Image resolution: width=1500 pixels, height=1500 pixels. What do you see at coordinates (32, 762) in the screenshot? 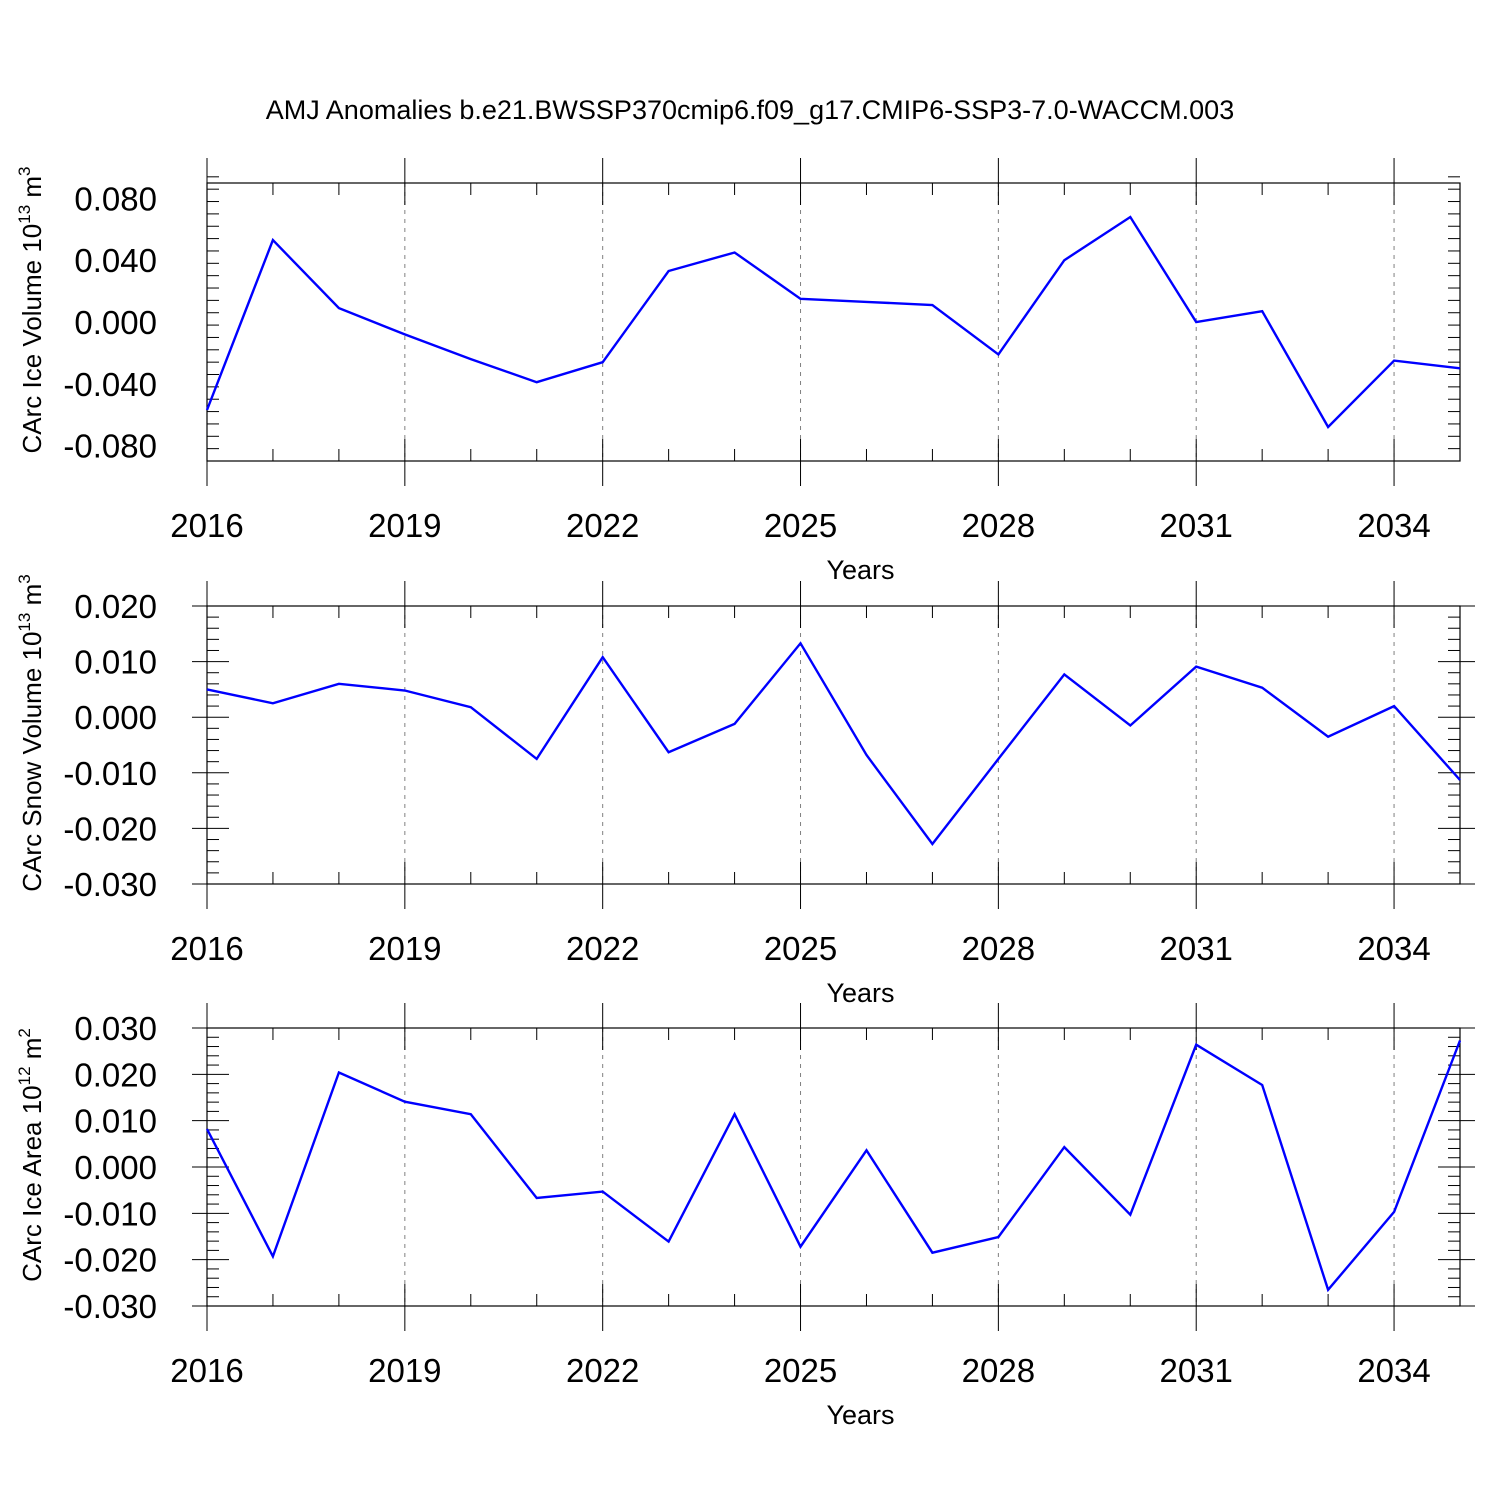
I see `y-axis-label-main: CArc Snow Volume 10` at bounding box center [32, 762].